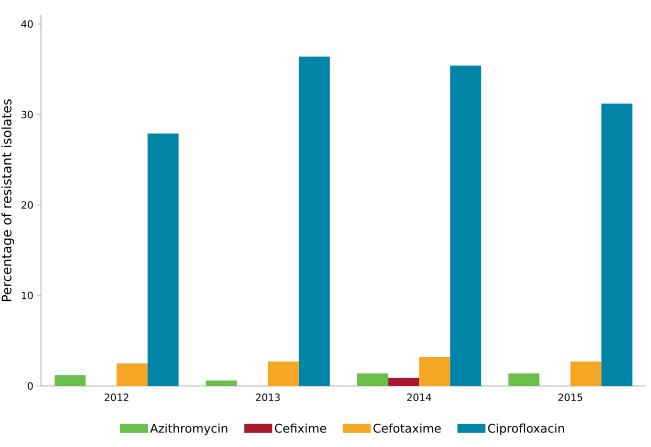 The width and height of the screenshot is (651, 447). What do you see at coordinates (27, 114) in the screenshot?
I see `y-tick-label: 30` at bounding box center [27, 114].